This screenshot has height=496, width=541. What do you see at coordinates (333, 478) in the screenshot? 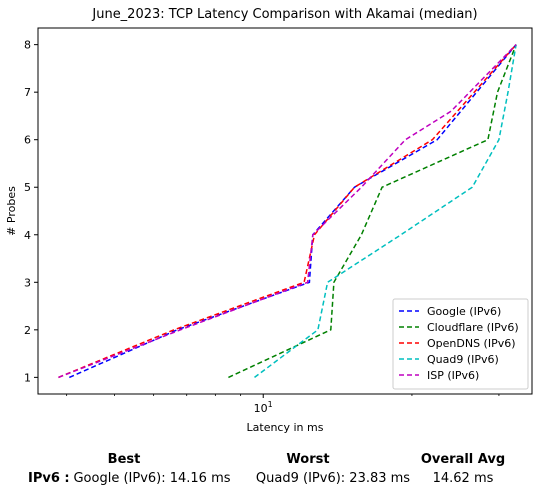
I see `worst-value: Quad9 (IPv6): 23.83 ms` at bounding box center [333, 478].